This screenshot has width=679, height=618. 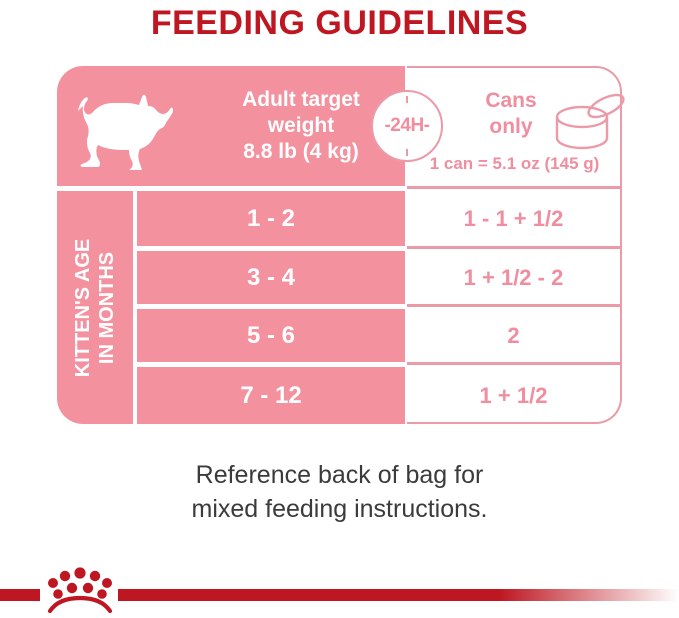 What do you see at coordinates (301, 99) in the screenshot?
I see `adult-weight-line-1: Adult target` at bounding box center [301, 99].